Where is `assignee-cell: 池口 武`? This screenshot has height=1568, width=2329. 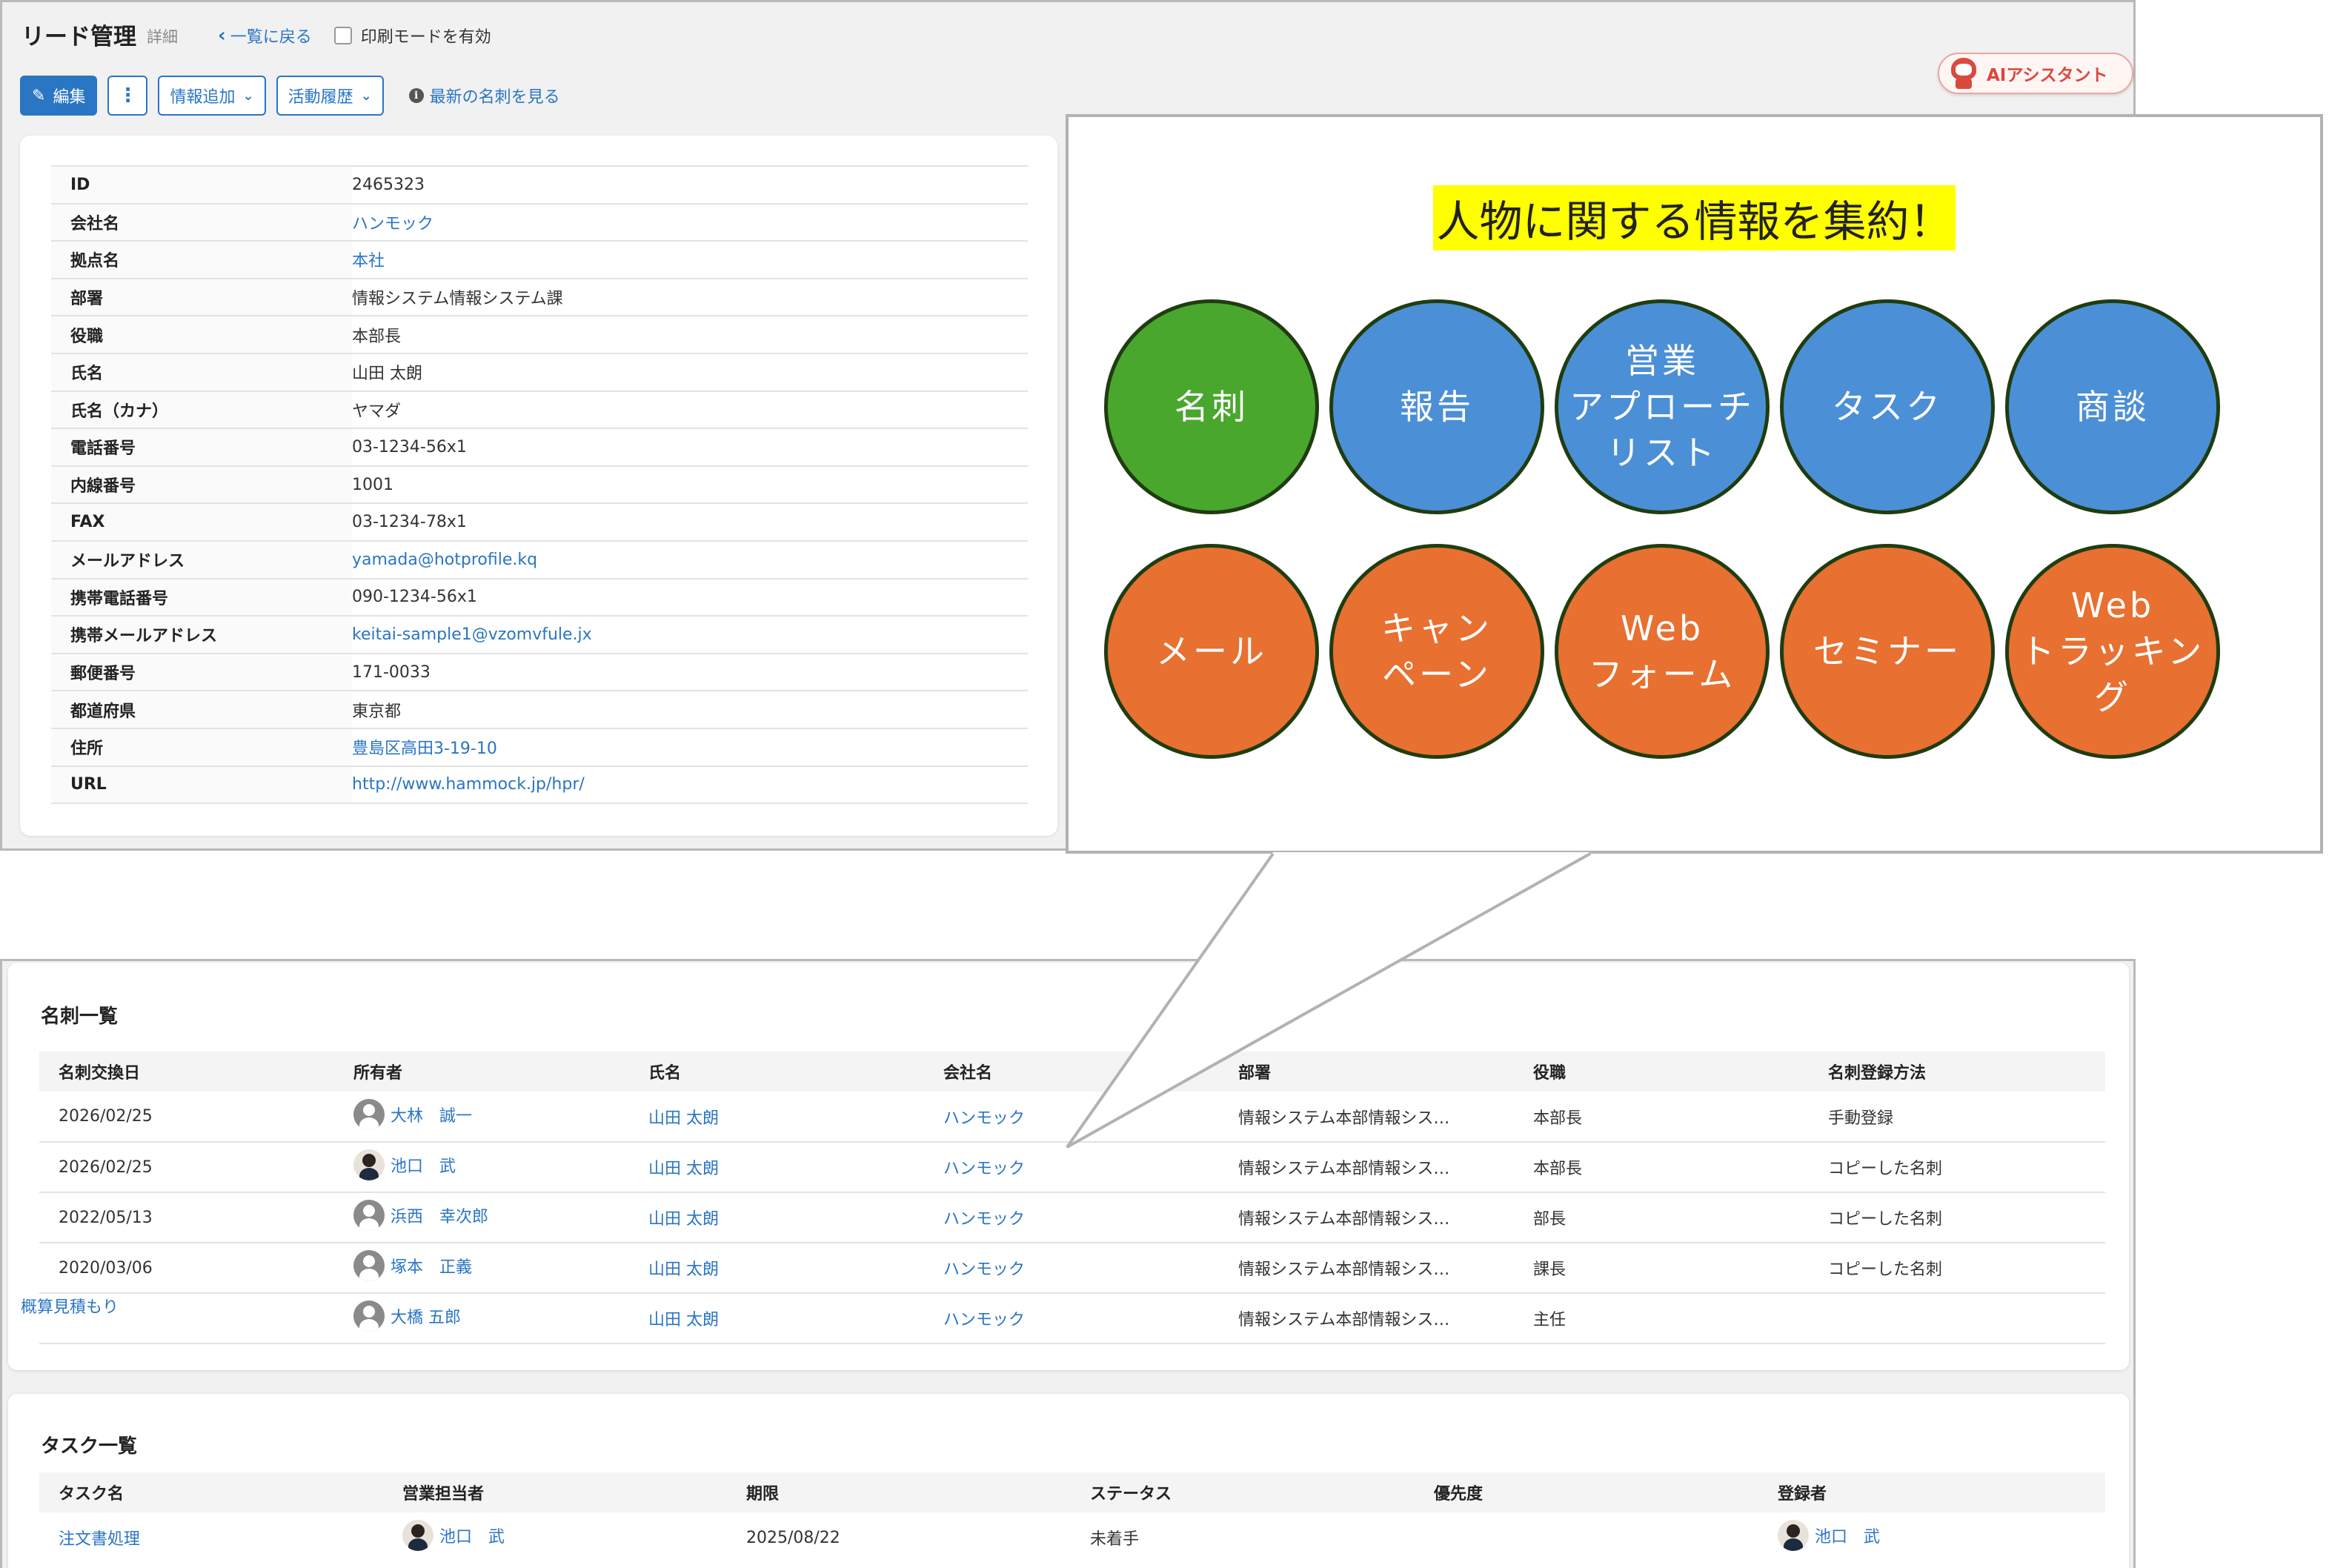
assignee-cell: 池口 武 is located at coordinates (555, 1537).